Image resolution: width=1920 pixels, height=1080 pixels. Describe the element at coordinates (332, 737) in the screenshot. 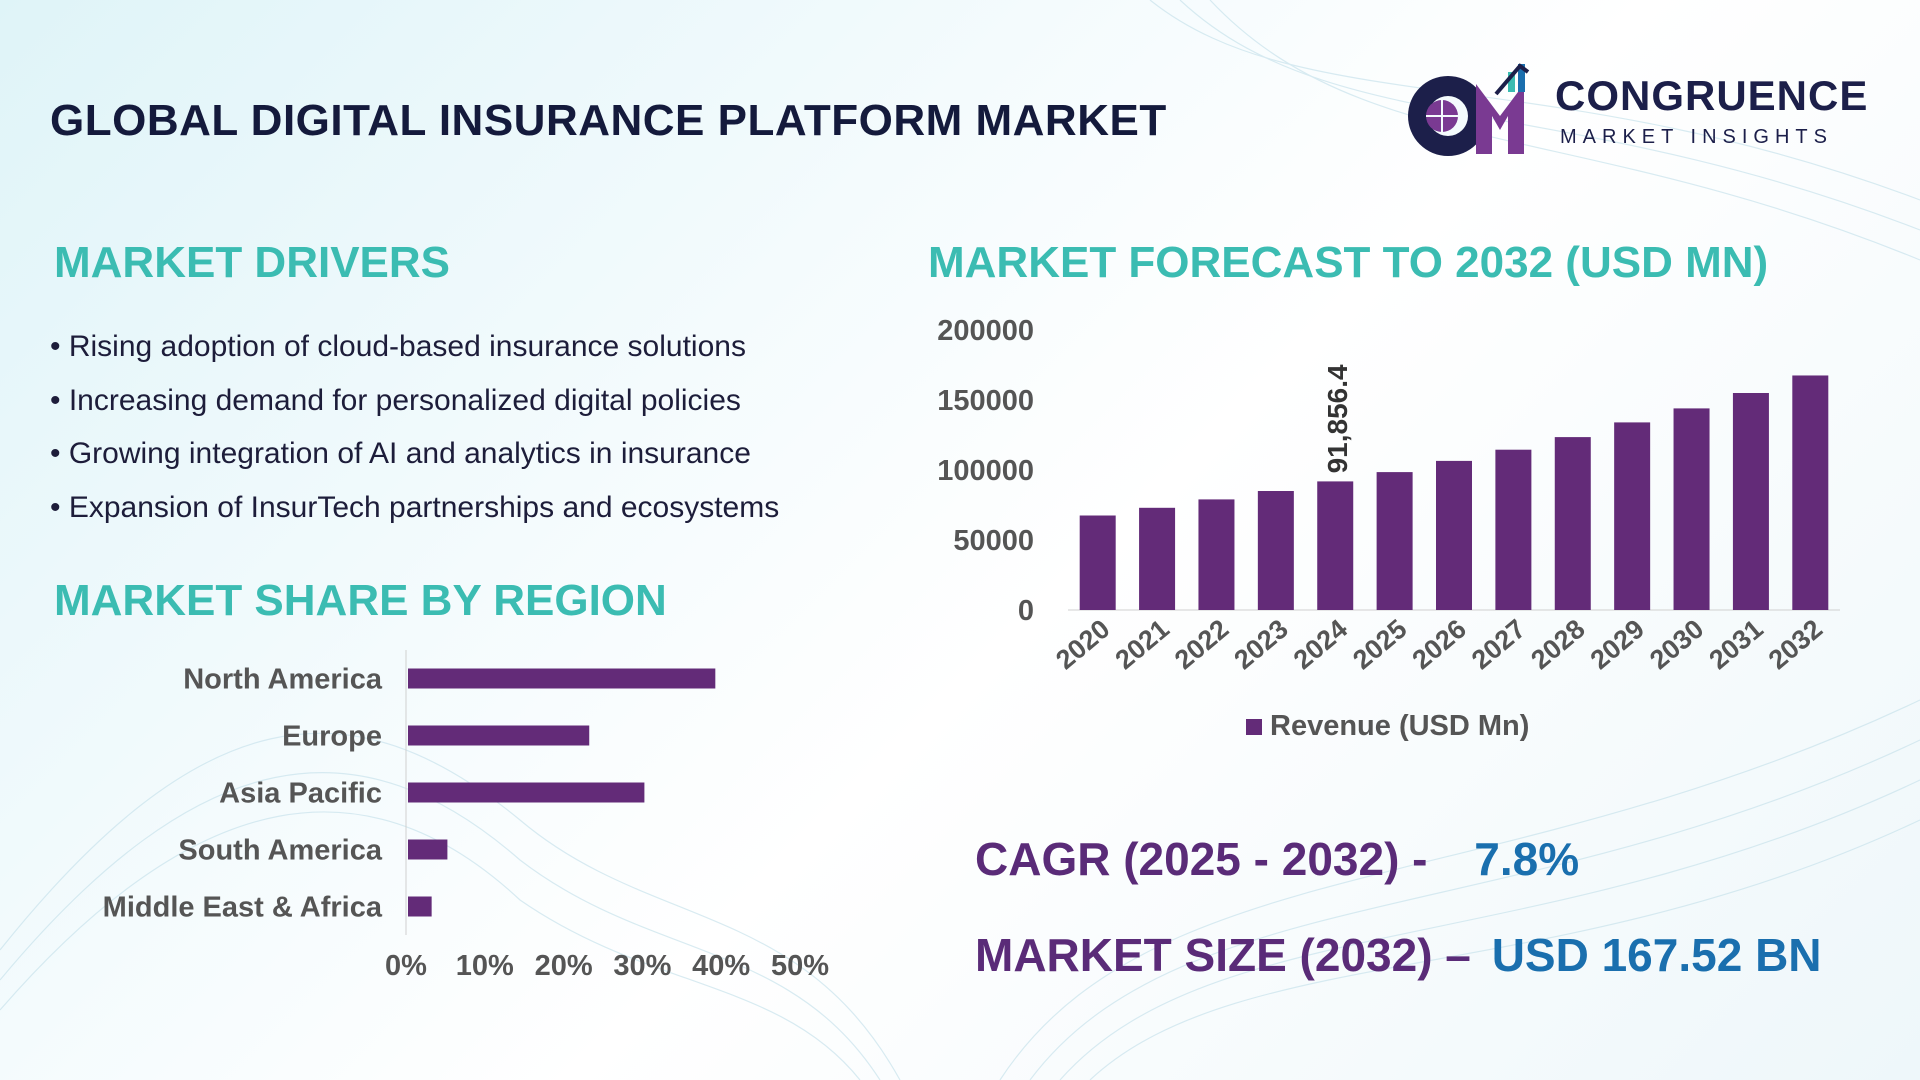

I see `category-label: Europe` at that location.